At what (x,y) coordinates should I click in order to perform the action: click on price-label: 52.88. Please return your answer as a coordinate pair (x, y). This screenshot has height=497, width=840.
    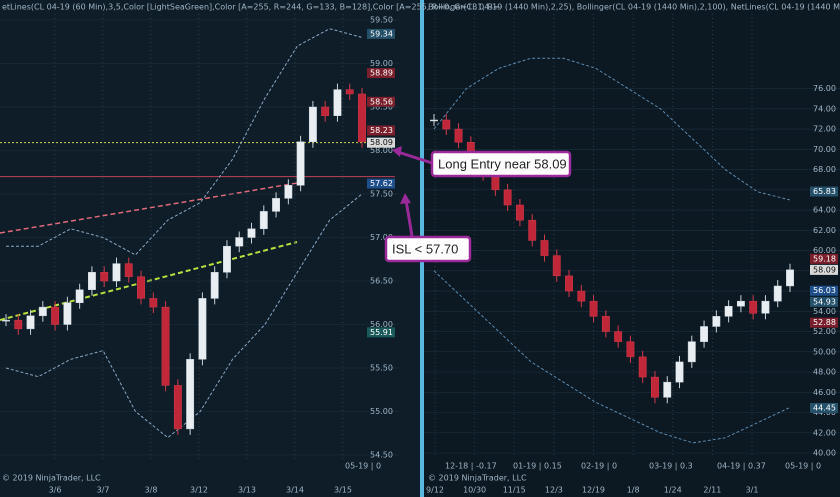
    Looking at the image, I should click on (824, 322).